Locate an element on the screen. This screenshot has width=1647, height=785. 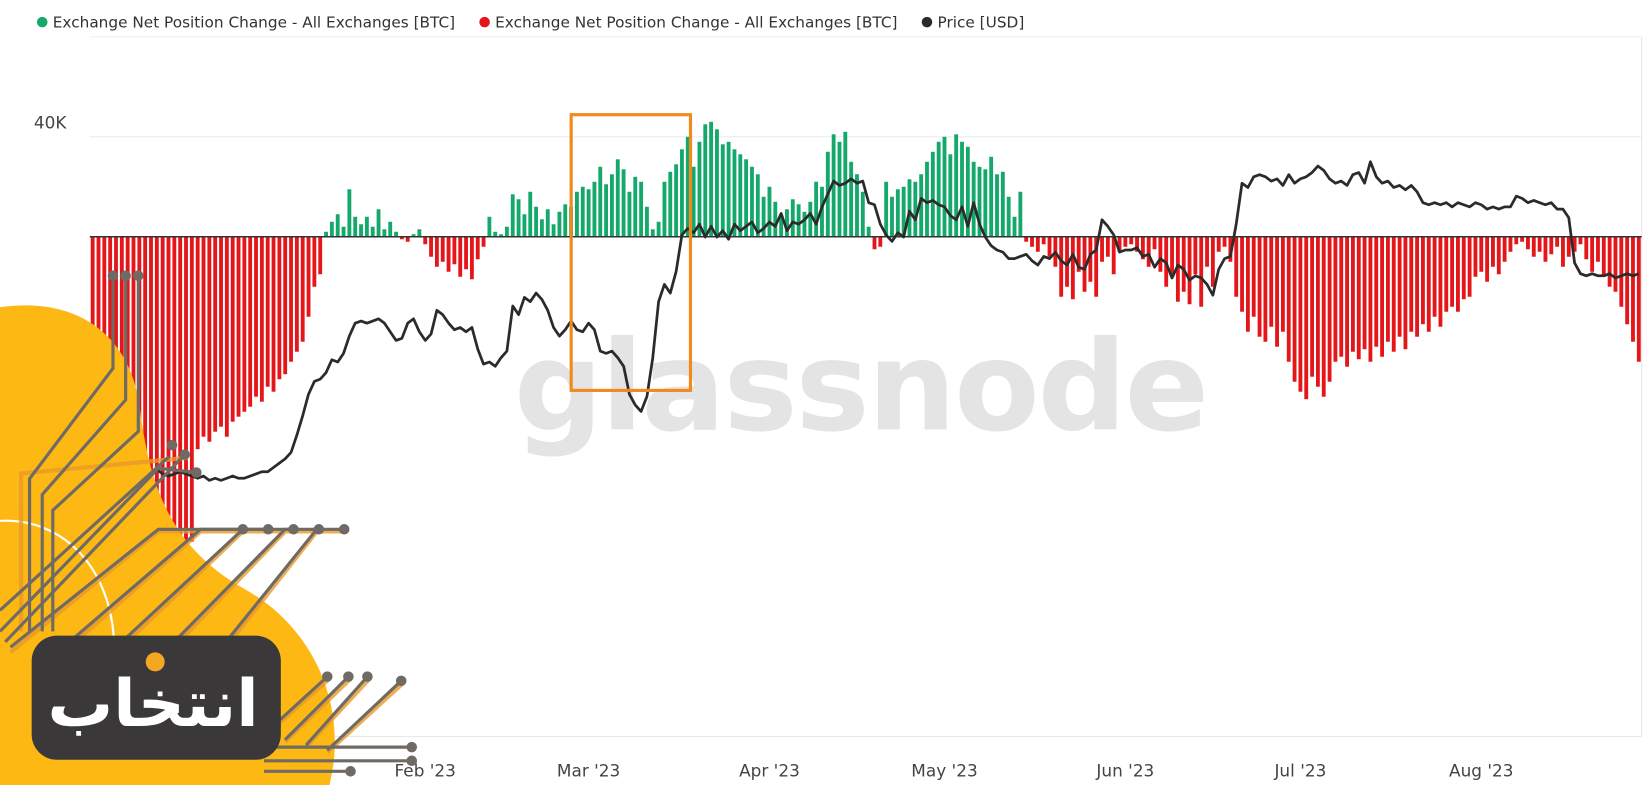
logo-text: انتخاب is located at coordinates (152, 704).